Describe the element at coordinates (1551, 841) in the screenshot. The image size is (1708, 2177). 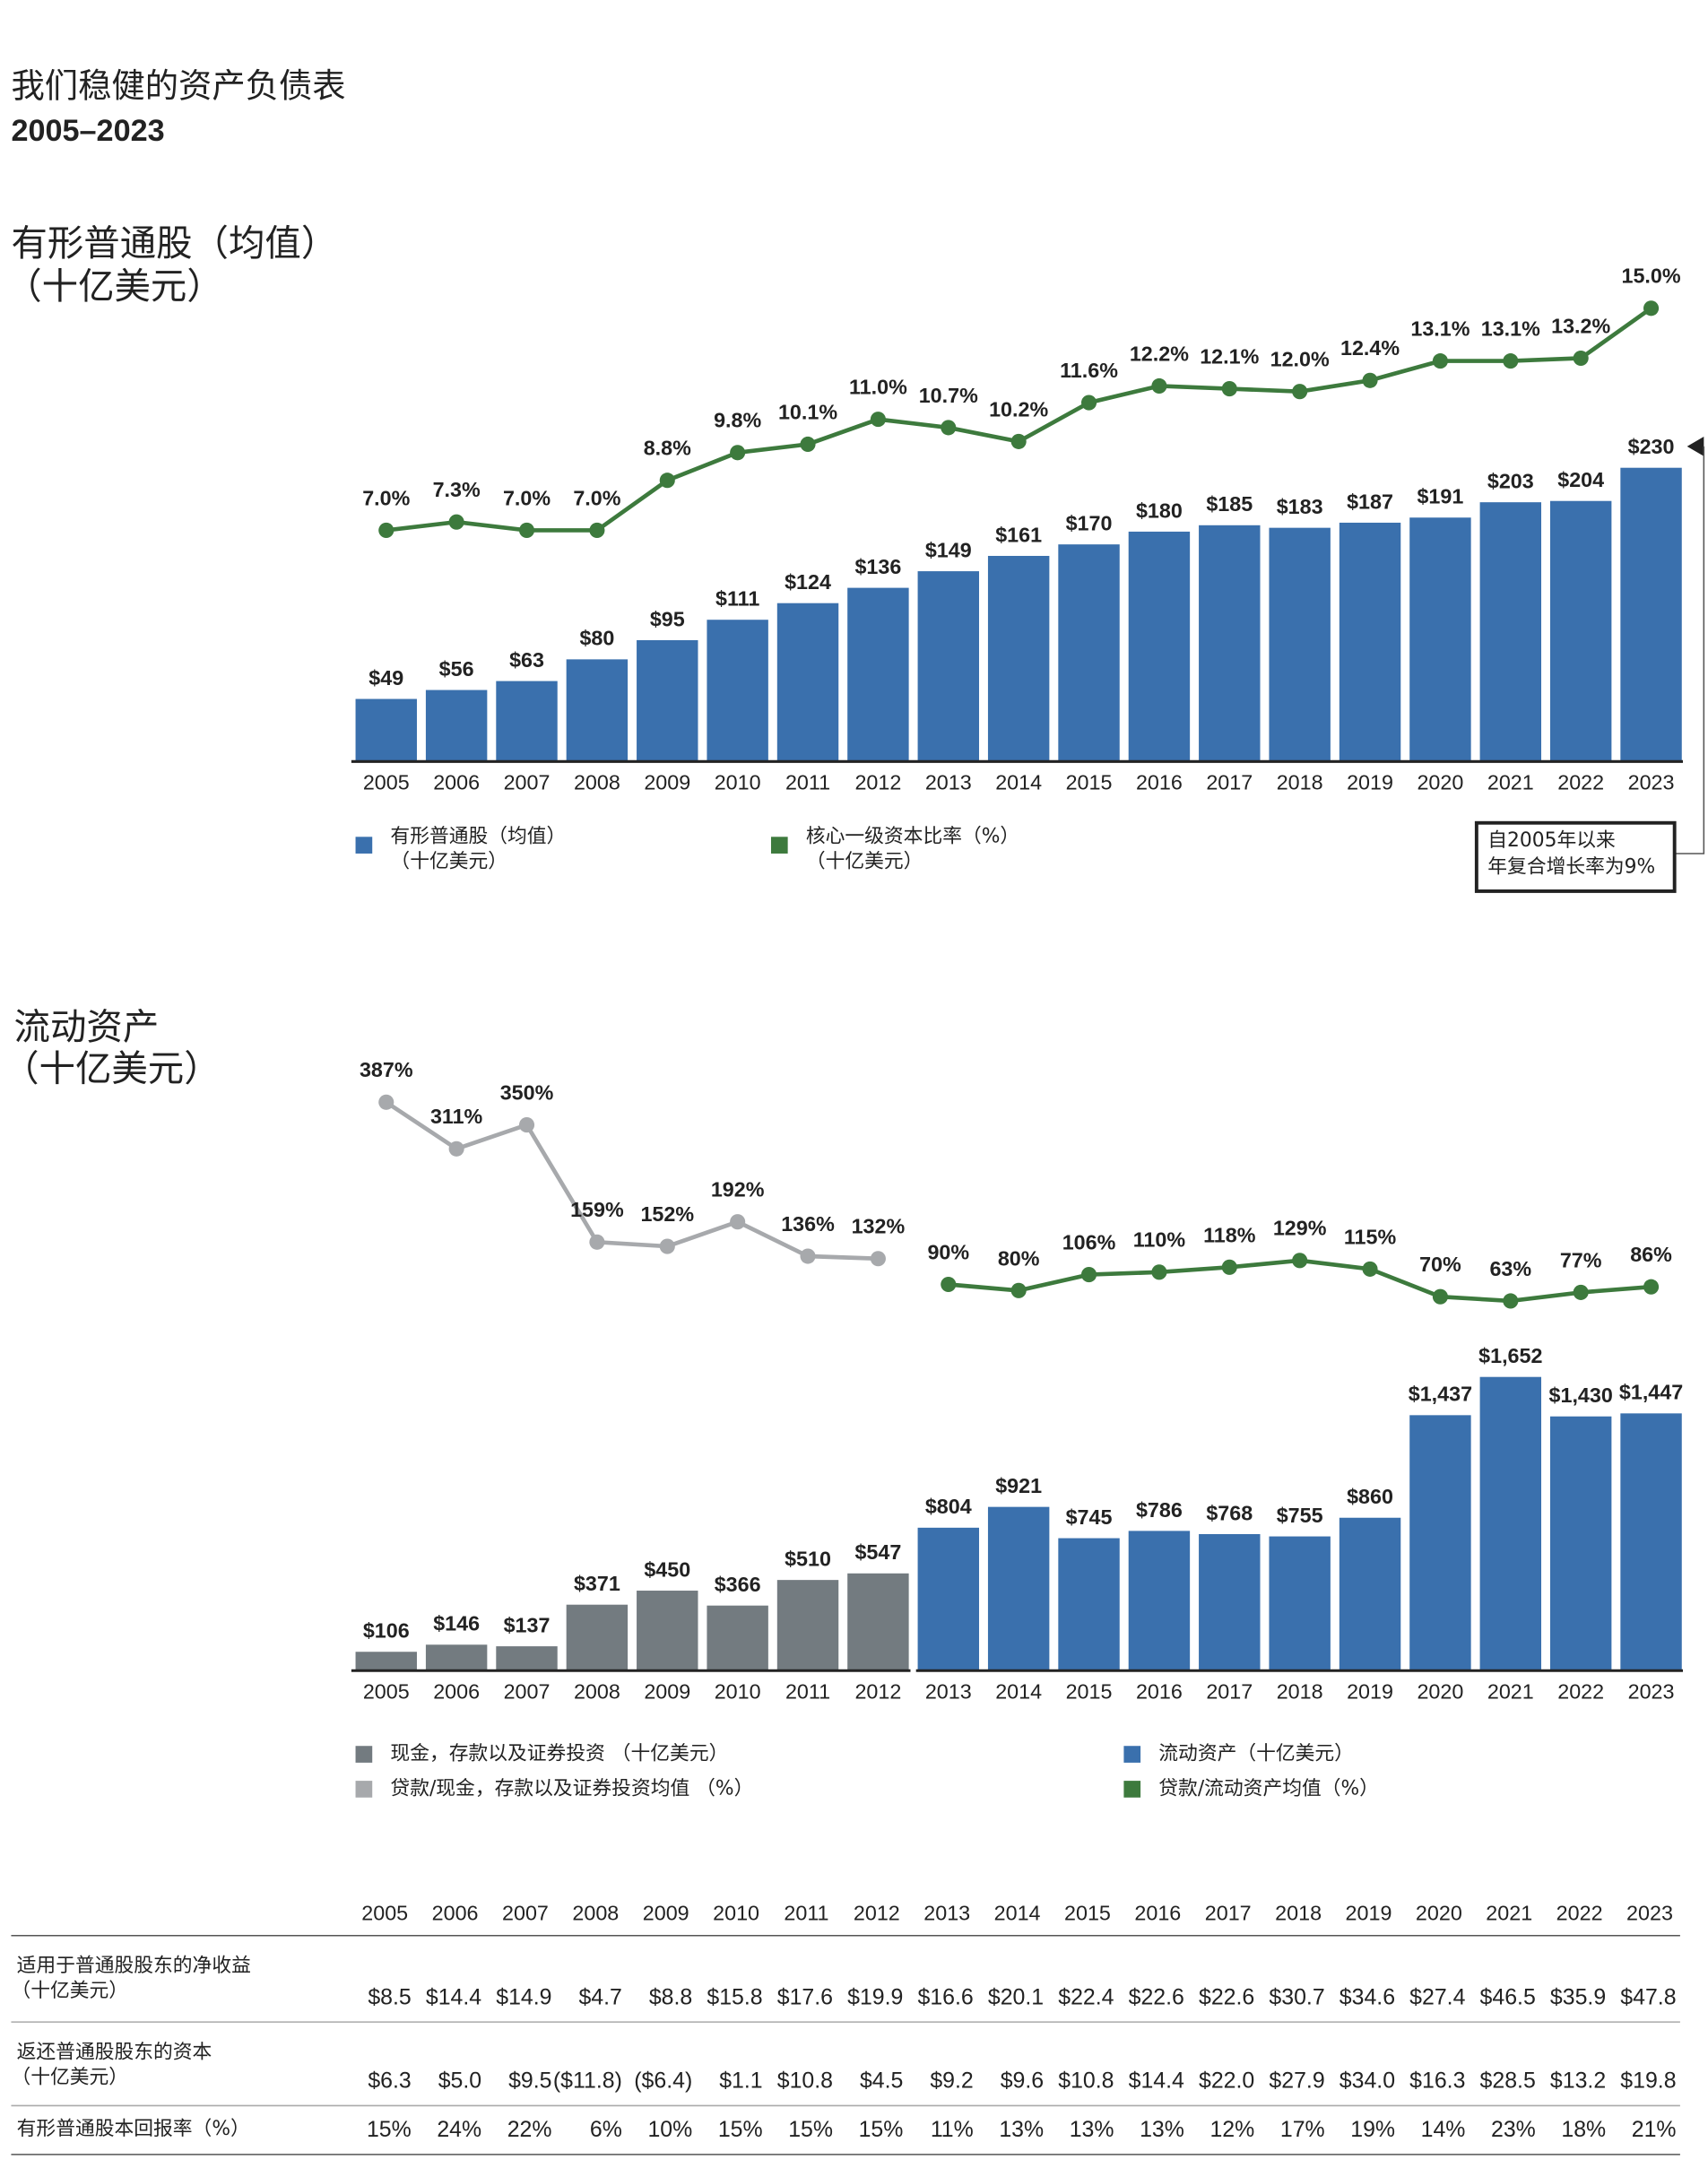
I see `annotation-text: 自2005年以来` at that location.